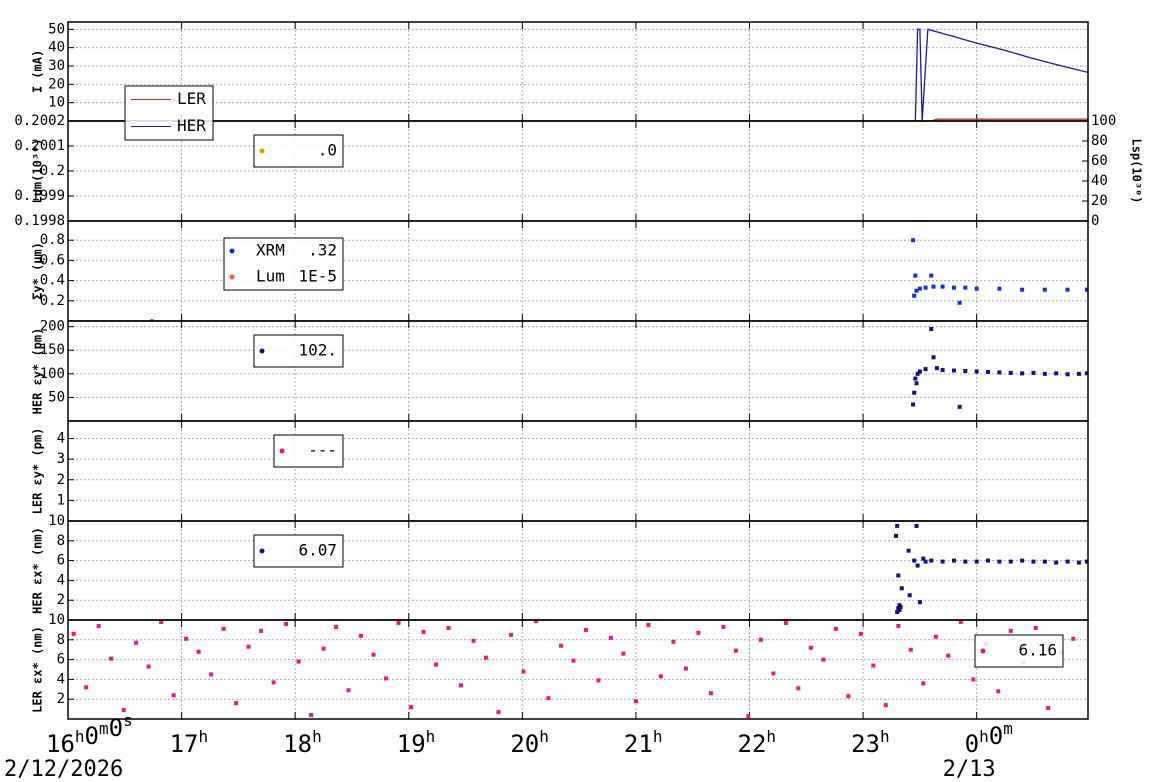  I want to click on y-tick-label: 40, so click(56, 48).